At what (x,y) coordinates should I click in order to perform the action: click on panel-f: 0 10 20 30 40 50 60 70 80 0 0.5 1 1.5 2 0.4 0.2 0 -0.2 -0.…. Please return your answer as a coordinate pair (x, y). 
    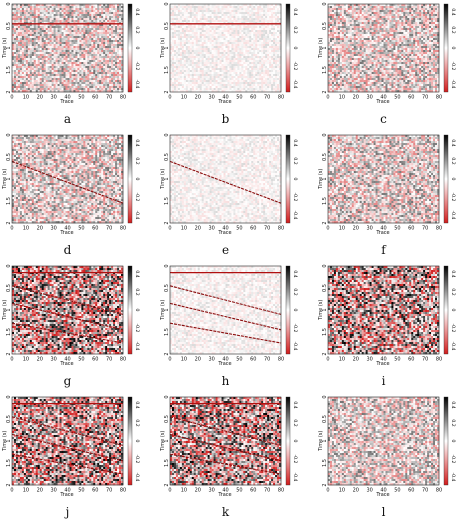
    Looking at the image, I should click on (395, 196).